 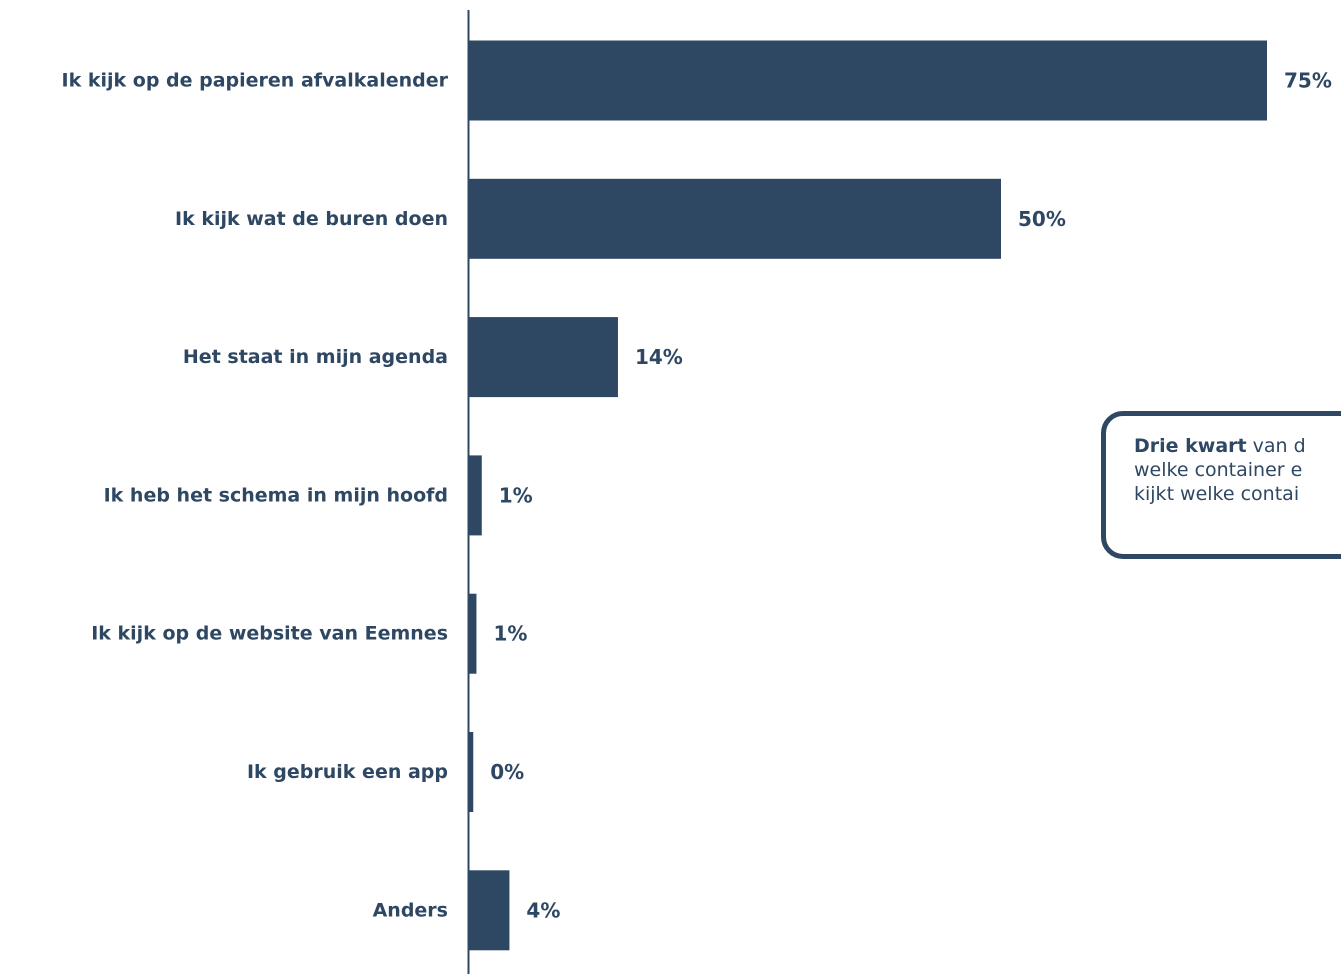 I want to click on category-label: Het staat in mijn agenda, so click(x=315, y=357).